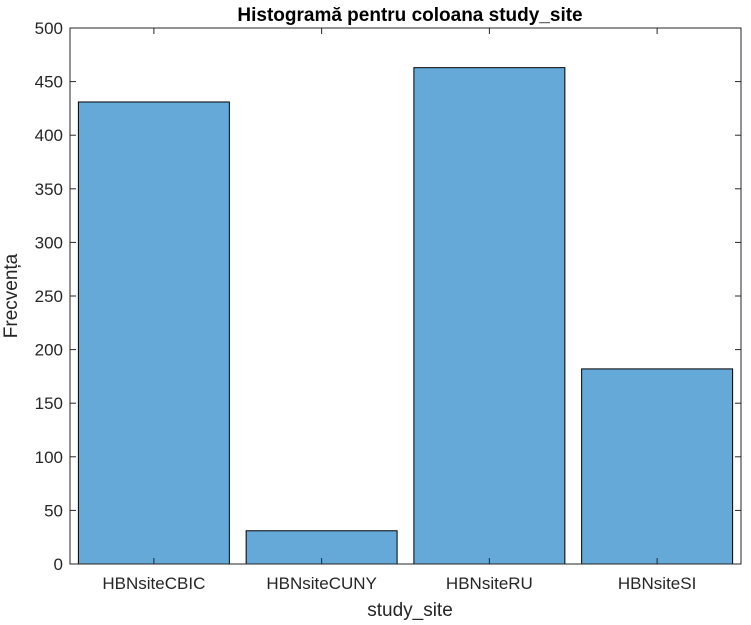 Image resolution: width=751 pixels, height=625 pixels. I want to click on y-tick-label: 0, so click(58, 564).